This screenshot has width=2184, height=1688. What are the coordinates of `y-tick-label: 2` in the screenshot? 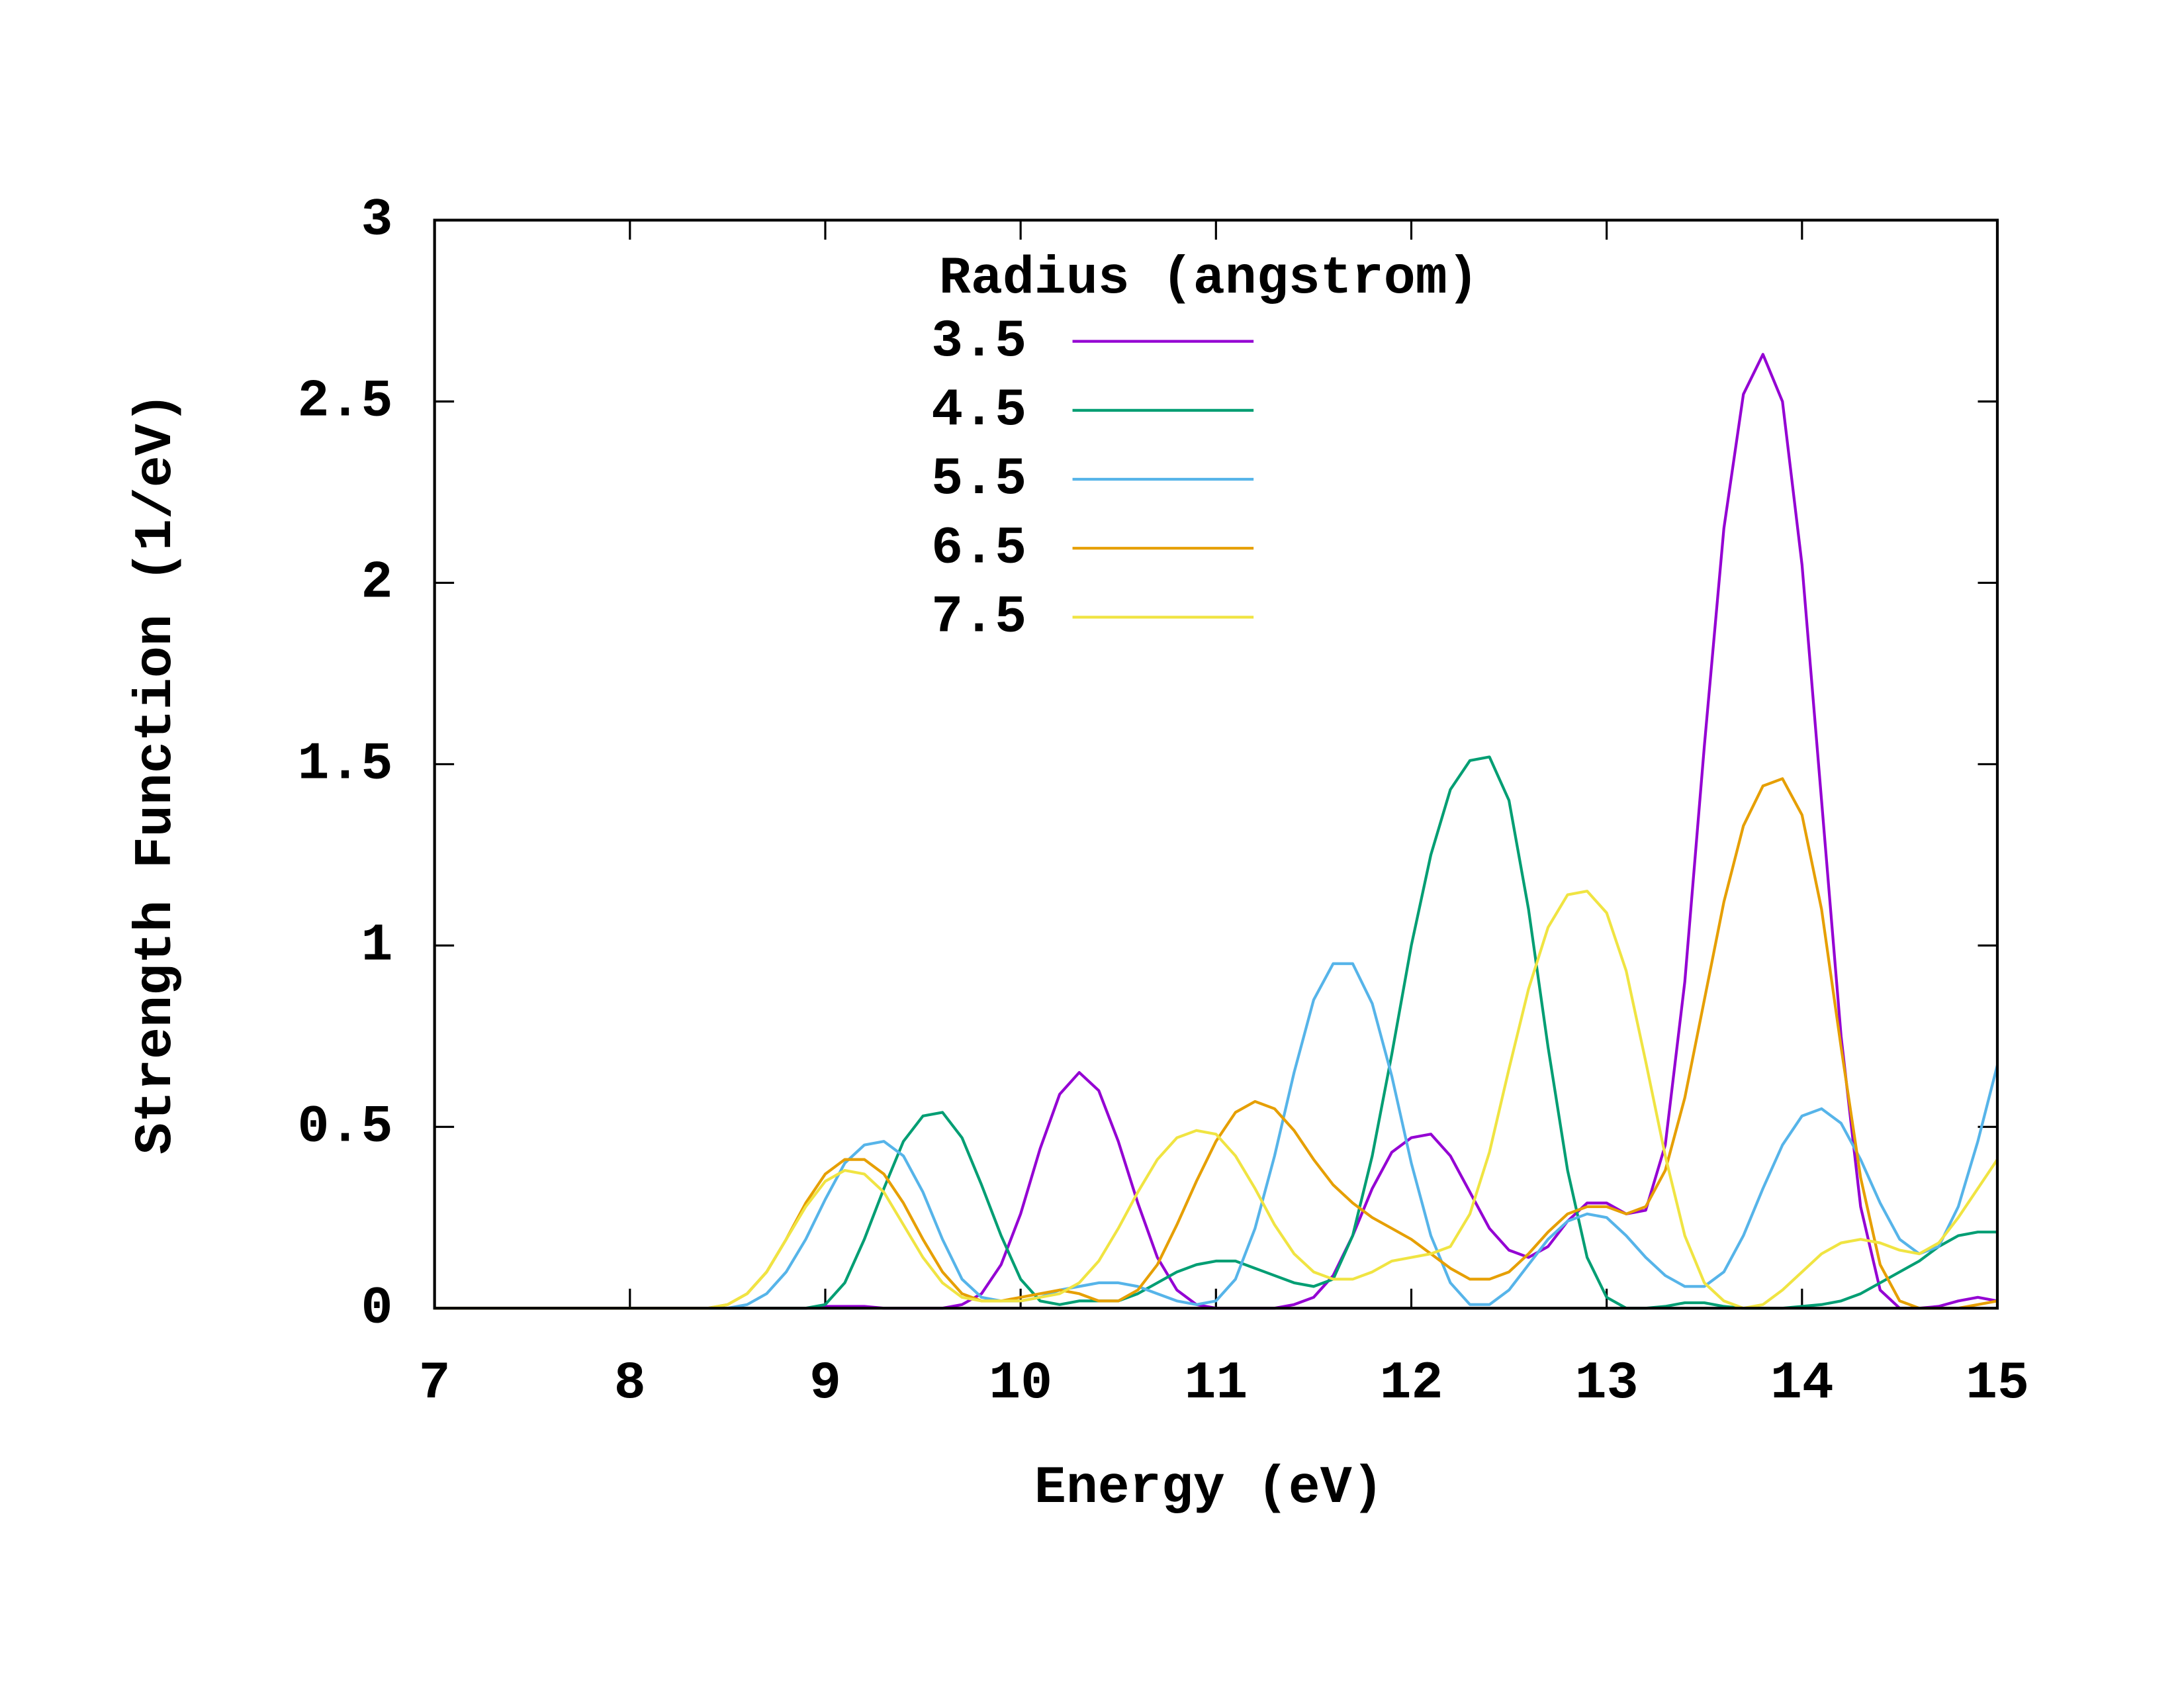 It's located at (376, 583).